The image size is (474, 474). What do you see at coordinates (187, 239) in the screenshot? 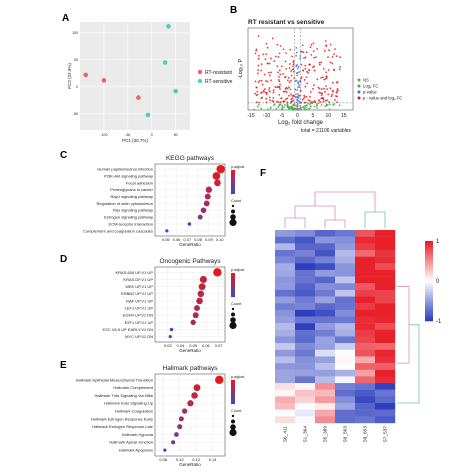
I see `kegg-x-tick-label: 0.07` at bounding box center [187, 239].